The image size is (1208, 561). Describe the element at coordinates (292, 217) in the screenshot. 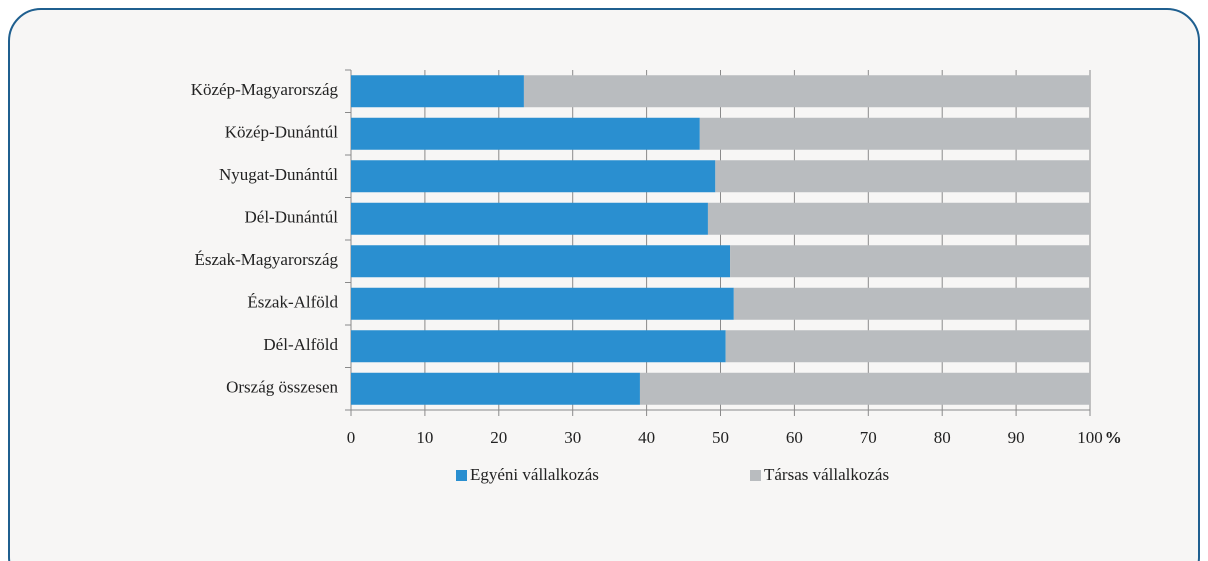

I see `y-tick-label: Dél-Dunántúl` at that location.